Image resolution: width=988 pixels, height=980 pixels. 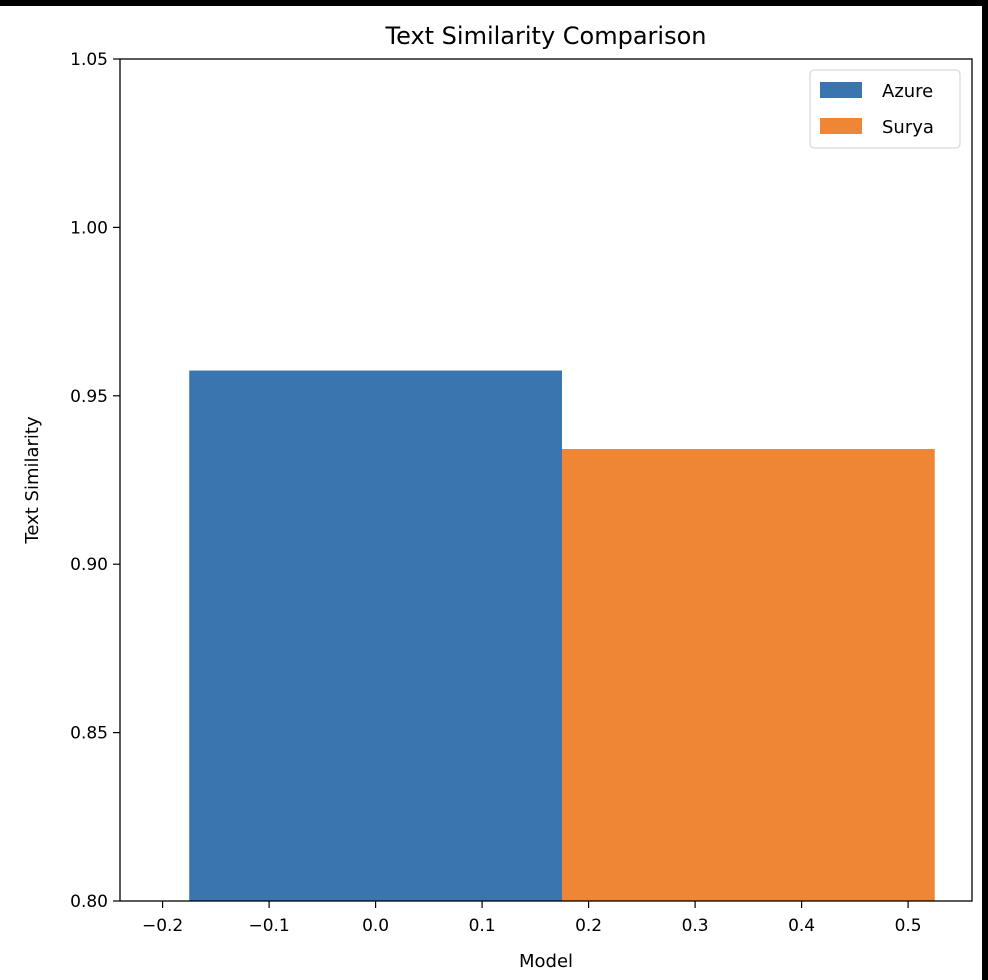 What do you see at coordinates (89, 397) in the screenshot?
I see `y-tick-label: 0.95` at bounding box center [89, 397].